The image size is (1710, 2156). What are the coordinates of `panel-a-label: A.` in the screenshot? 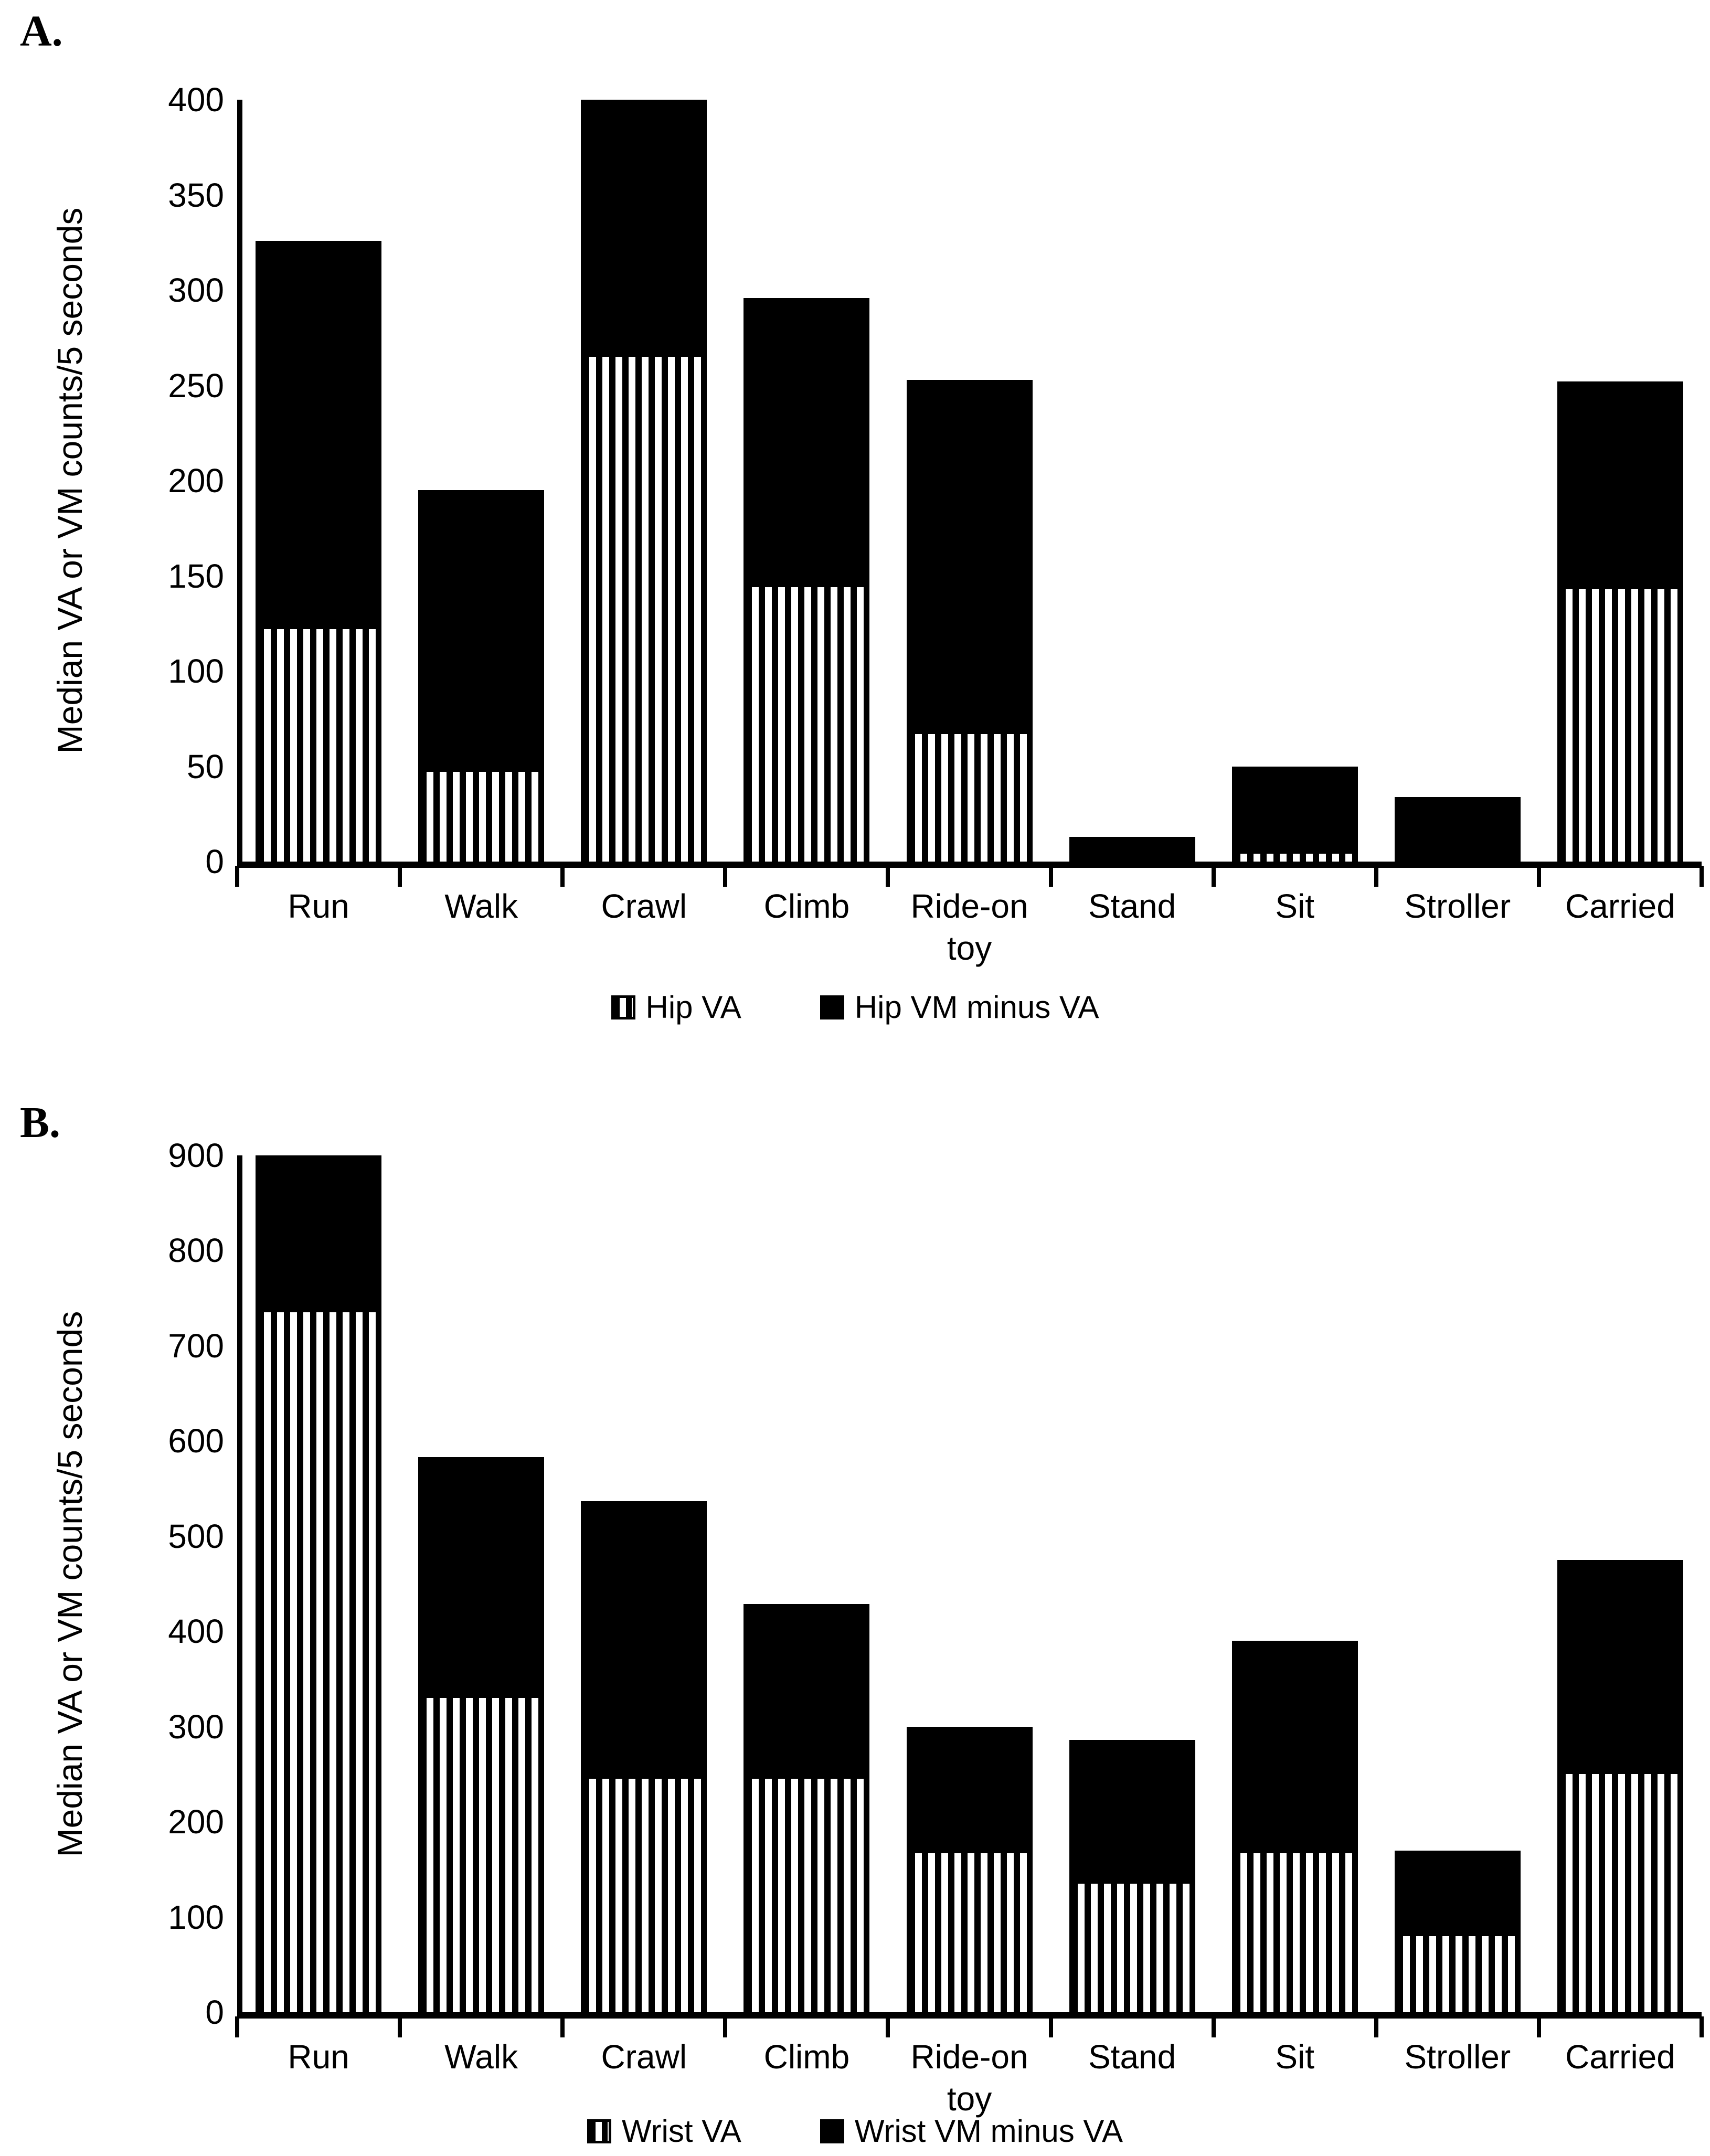 It's located at (41, 31).